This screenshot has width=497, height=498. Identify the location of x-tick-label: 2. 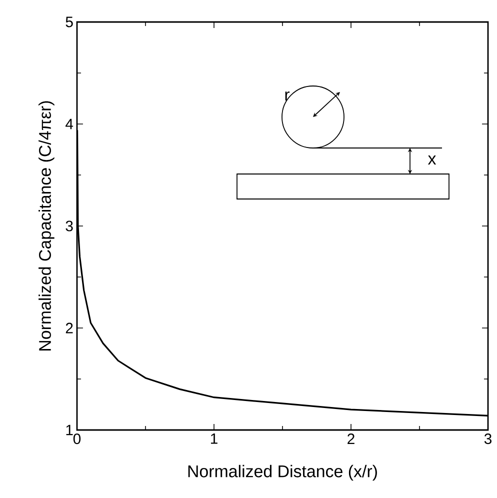
(351, 439).